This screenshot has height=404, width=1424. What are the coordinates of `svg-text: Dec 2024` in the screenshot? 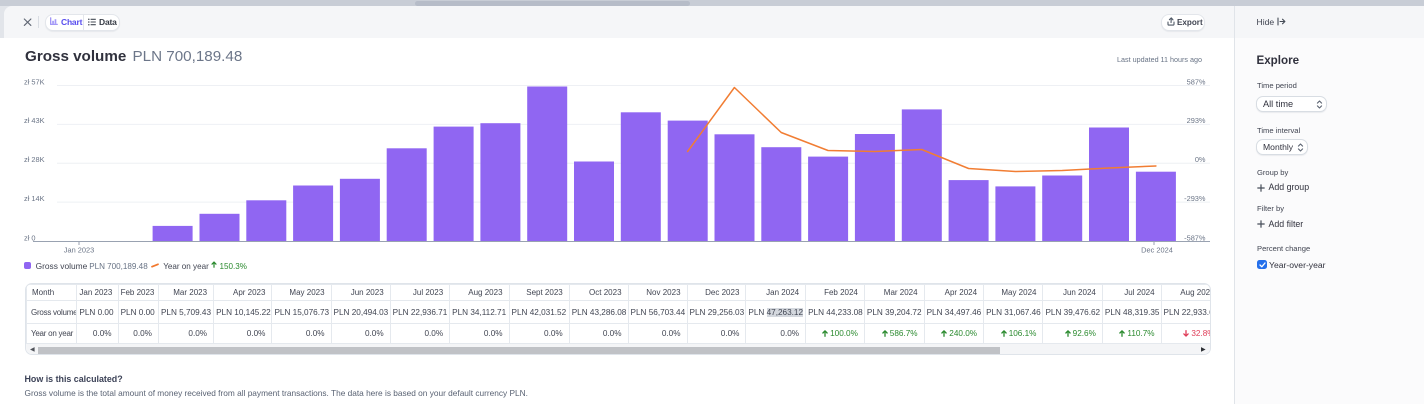 It's located at (1157, 250).